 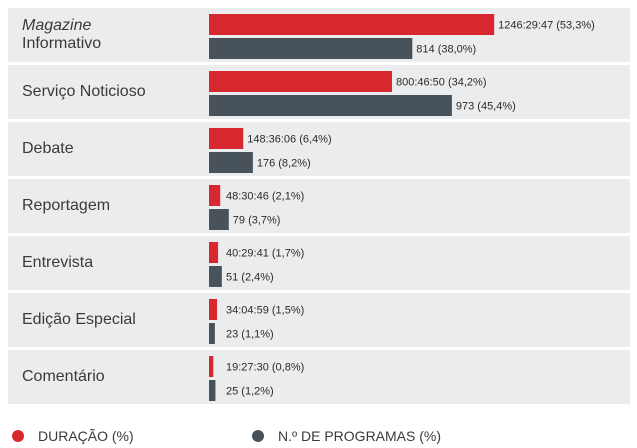 What do you see at coordinates (446, 49) in the screenshot?
I see `value-label: 814 (38,0%)` at bounding box center [446, 49].